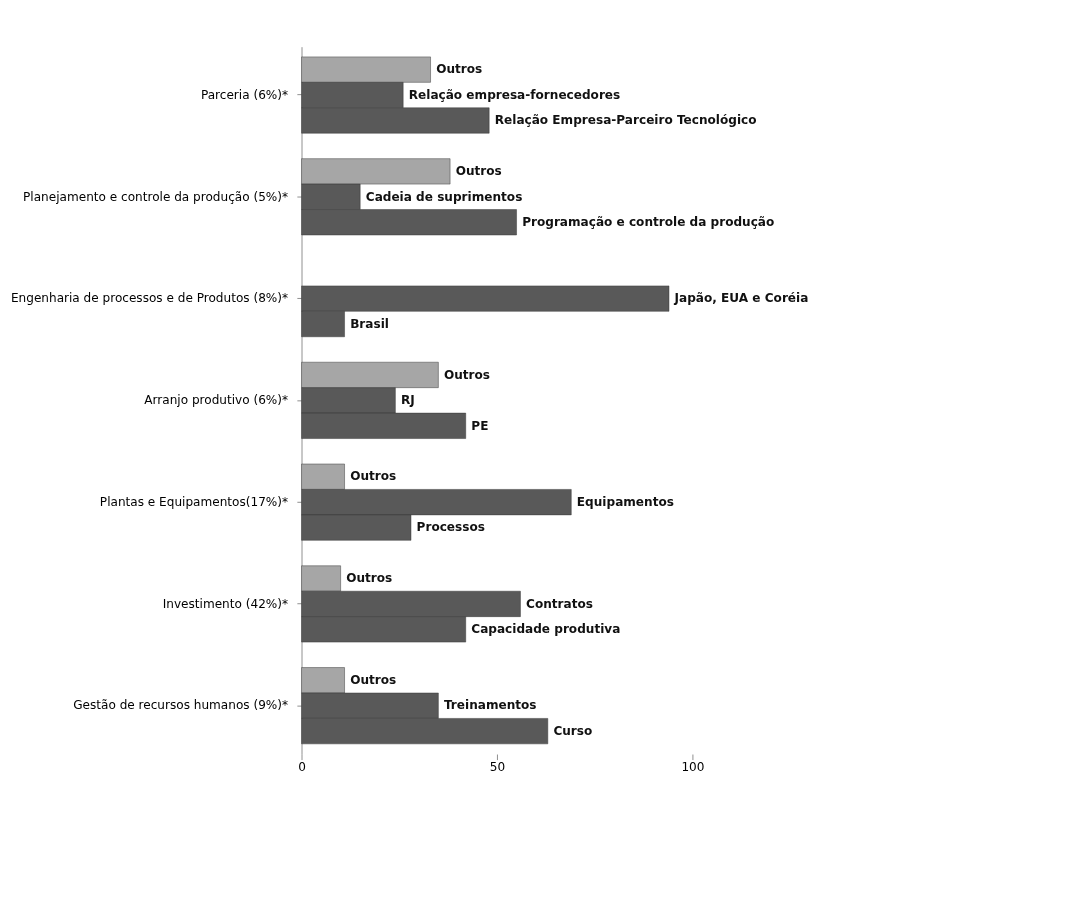  Describe the element at coordinates (149, 298) in the screenshot. I see `y-tick-label: Engenharia de processos e de Produtos (8%)*` at that location.